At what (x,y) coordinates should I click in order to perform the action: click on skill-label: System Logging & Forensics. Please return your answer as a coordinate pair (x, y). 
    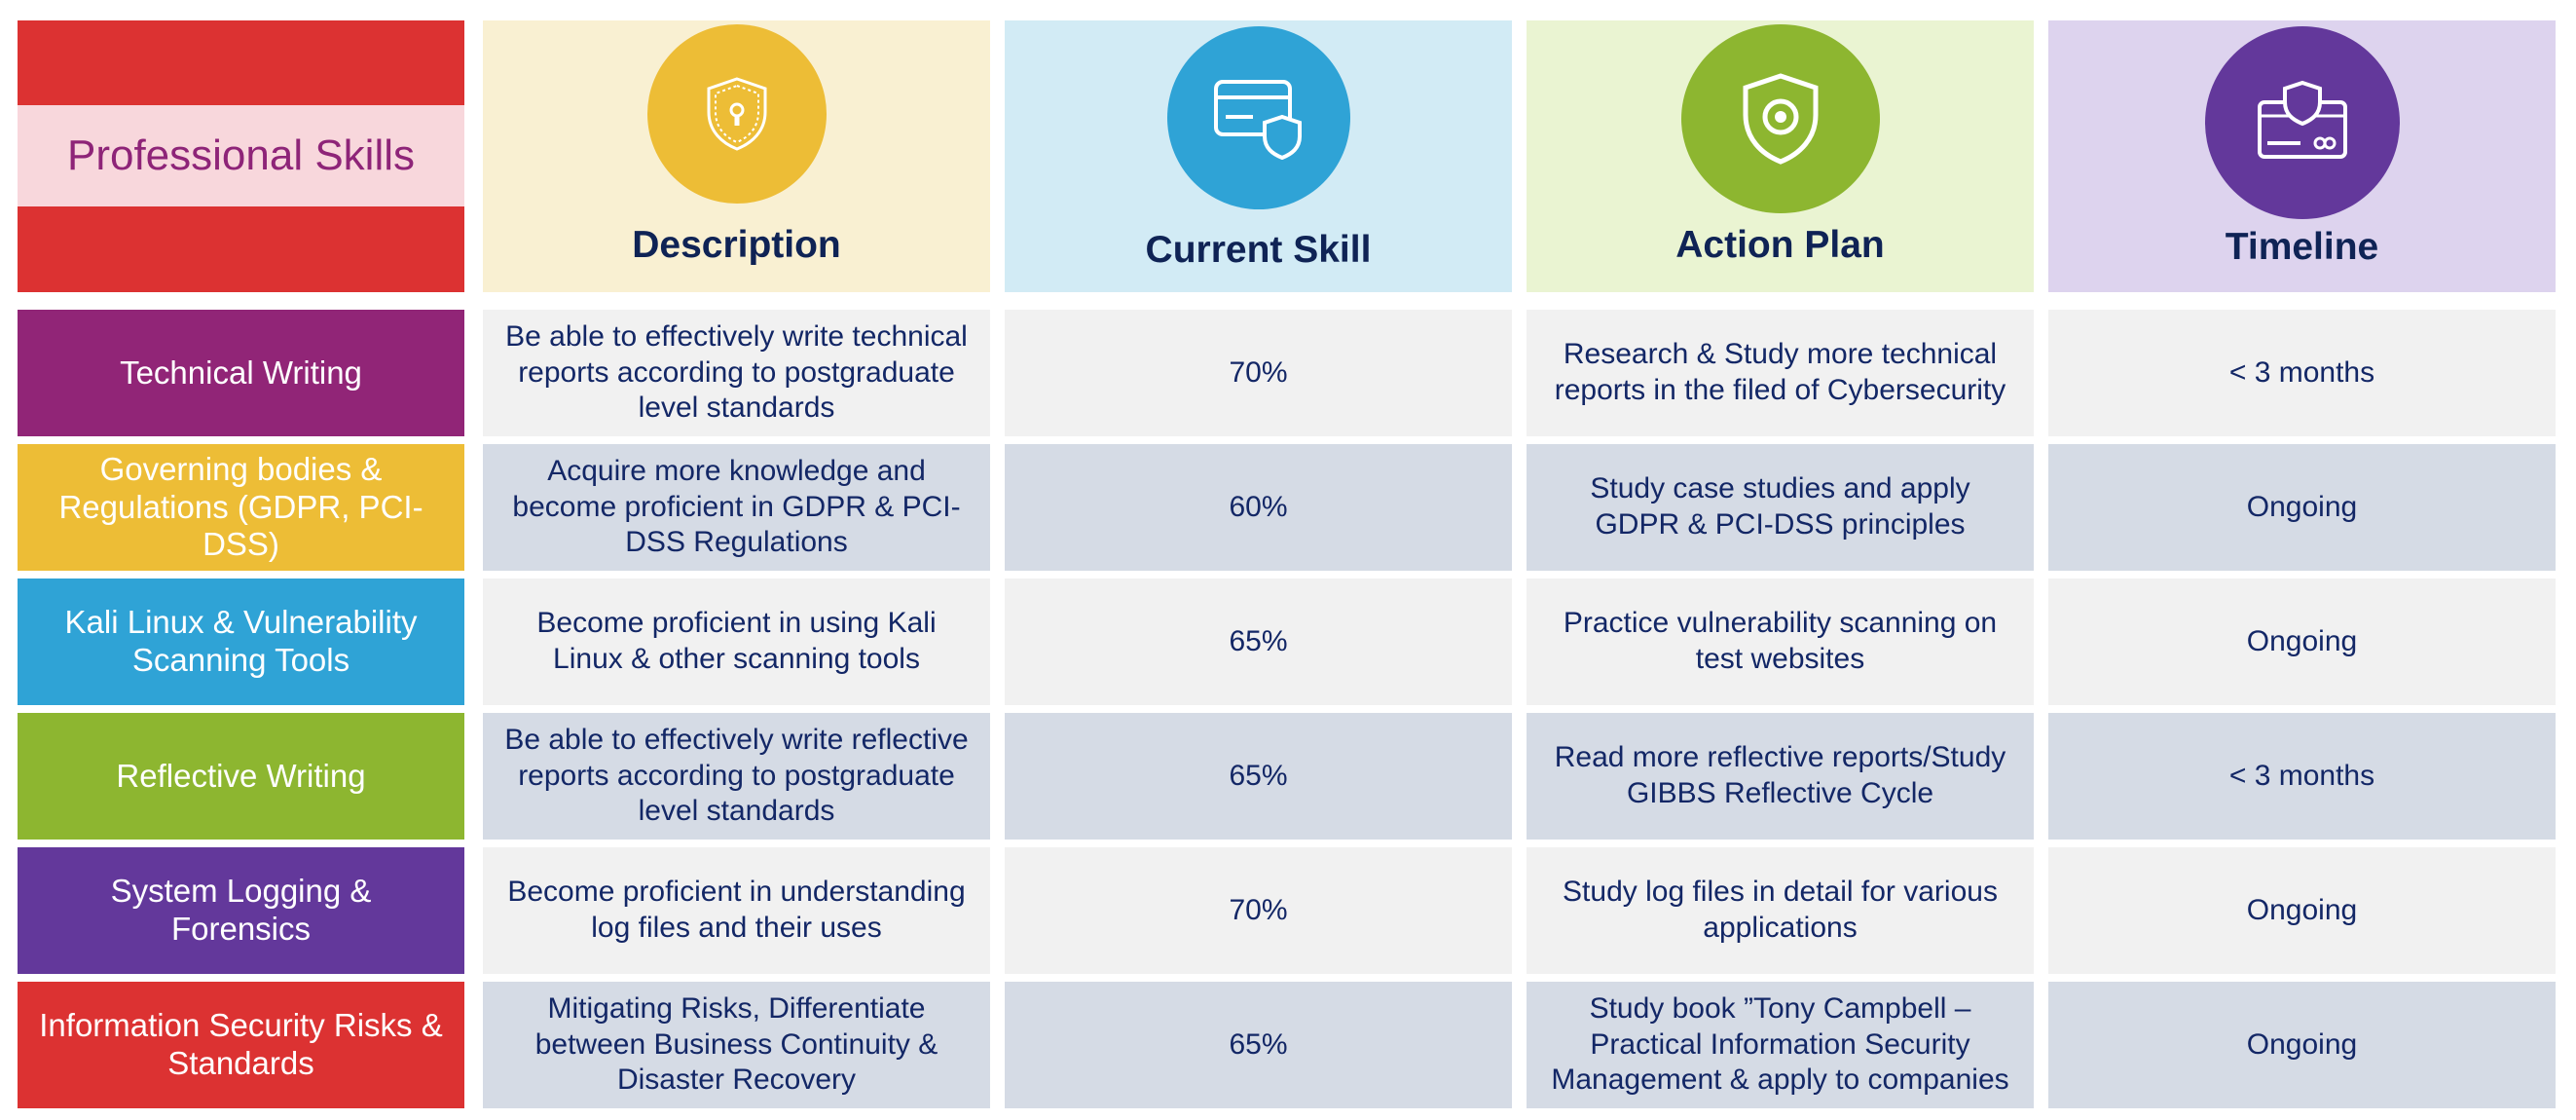
    Looking at the image, I should click on (241, 910).